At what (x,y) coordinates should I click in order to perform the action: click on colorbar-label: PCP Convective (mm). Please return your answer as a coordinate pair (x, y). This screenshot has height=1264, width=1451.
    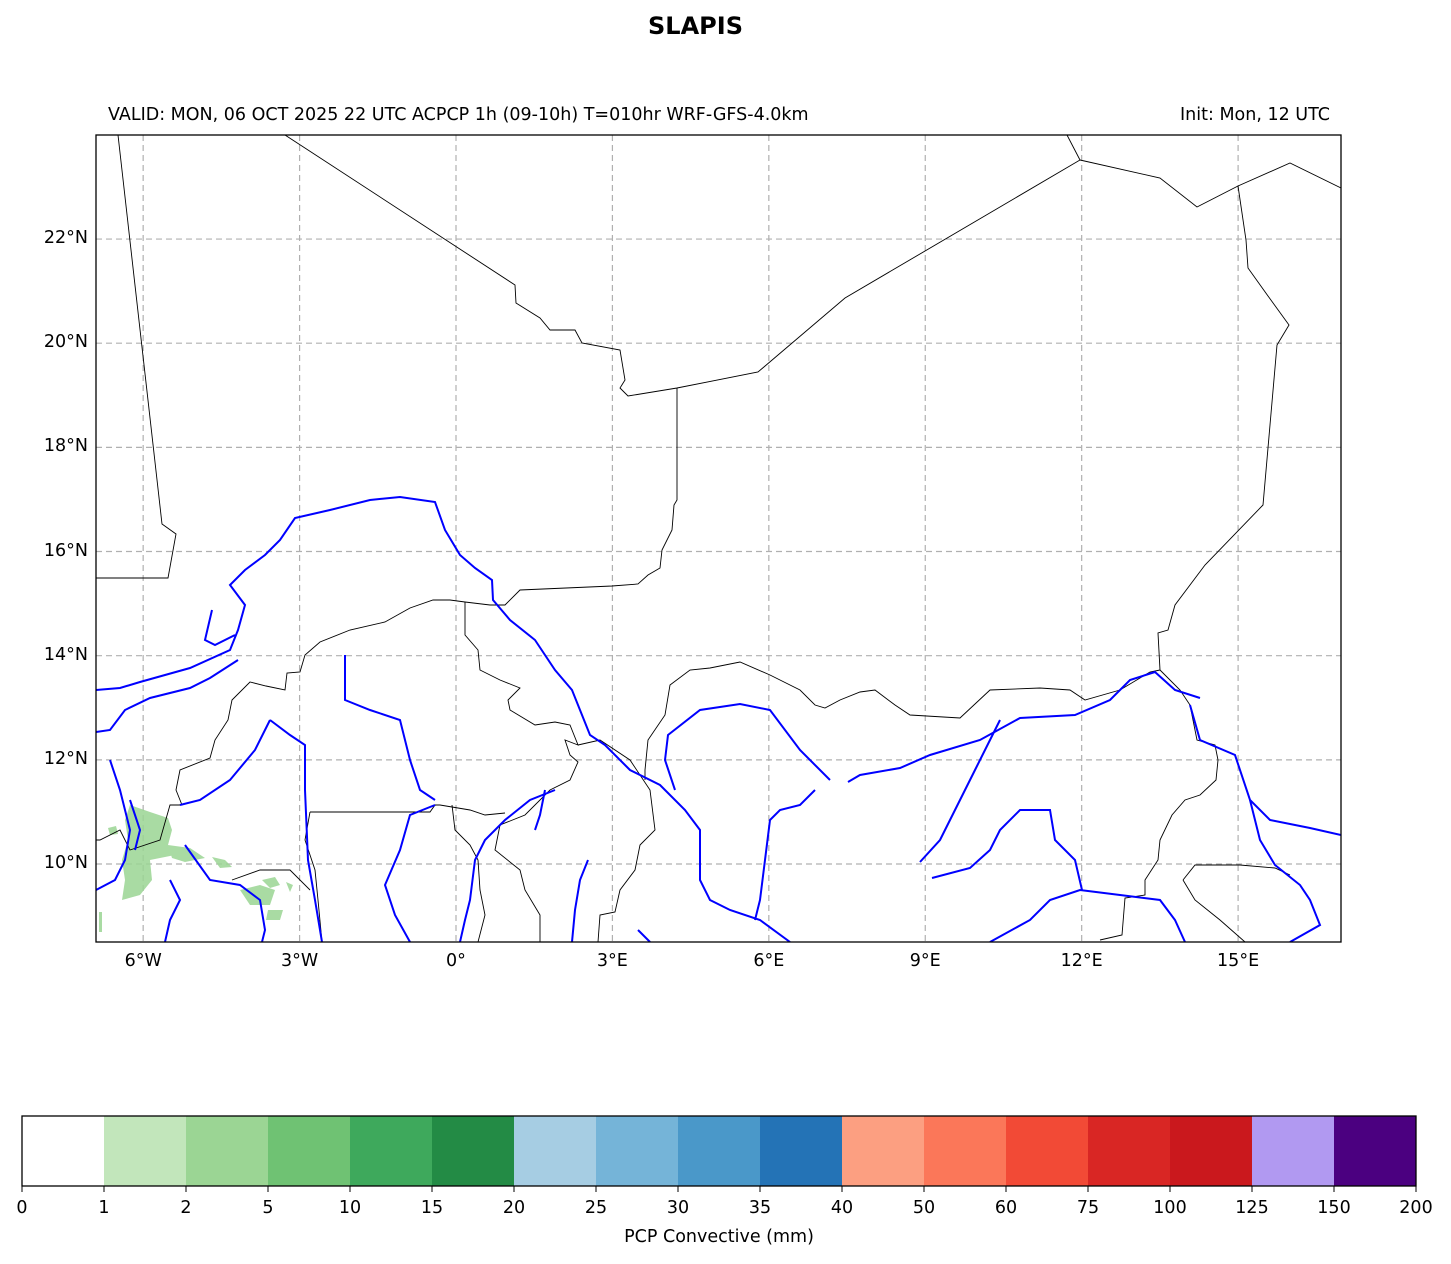
    Looking at the image, I should click on (719, 1237).